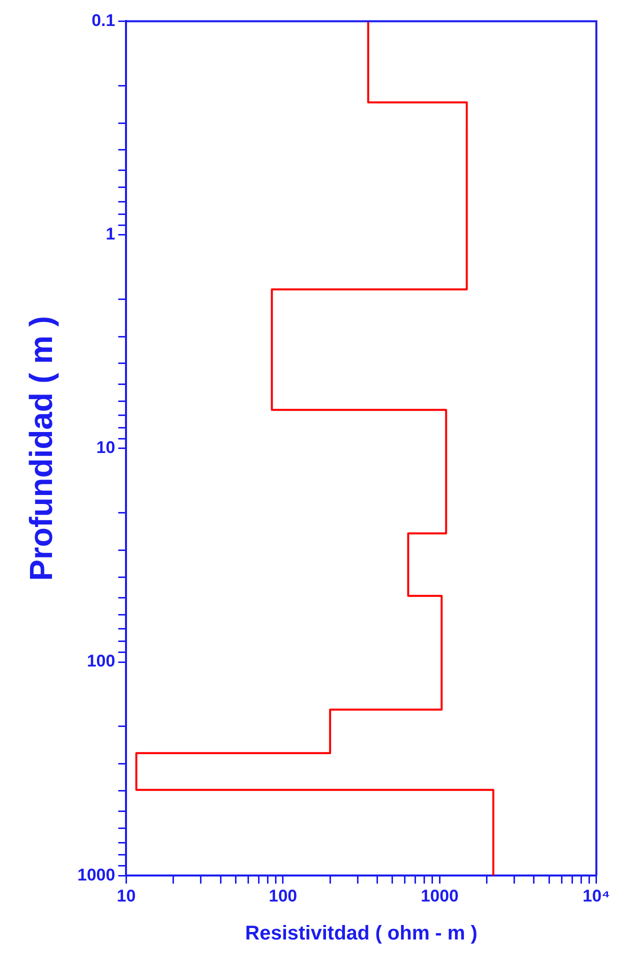 The height and width of the screenshot is (964, 621). What do you see at coordinates (41, 448) in the screenshot?
I see `y-axis-title: Profundidad ( m )` at bounding box center [41, 448].